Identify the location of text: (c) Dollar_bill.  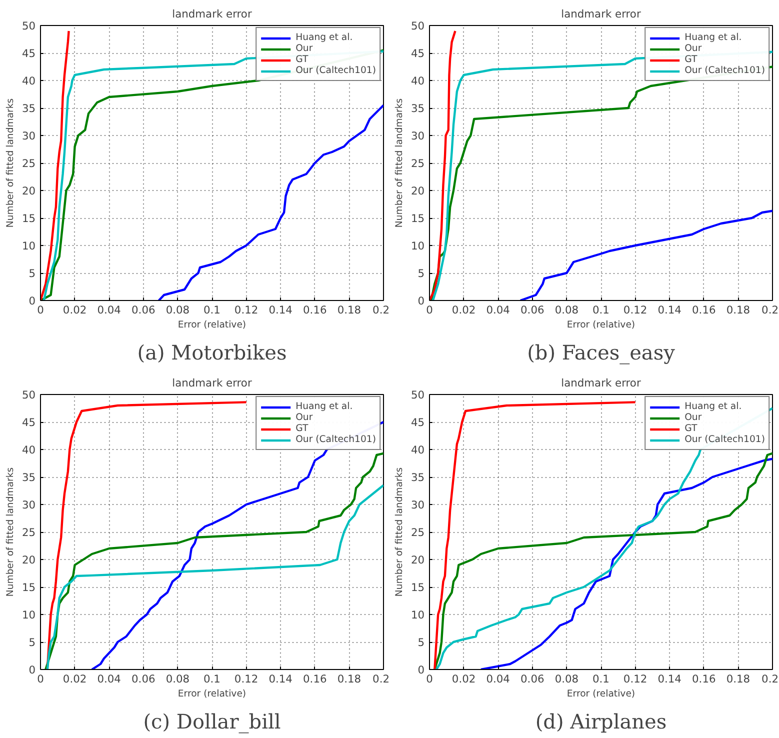
(212, 722).